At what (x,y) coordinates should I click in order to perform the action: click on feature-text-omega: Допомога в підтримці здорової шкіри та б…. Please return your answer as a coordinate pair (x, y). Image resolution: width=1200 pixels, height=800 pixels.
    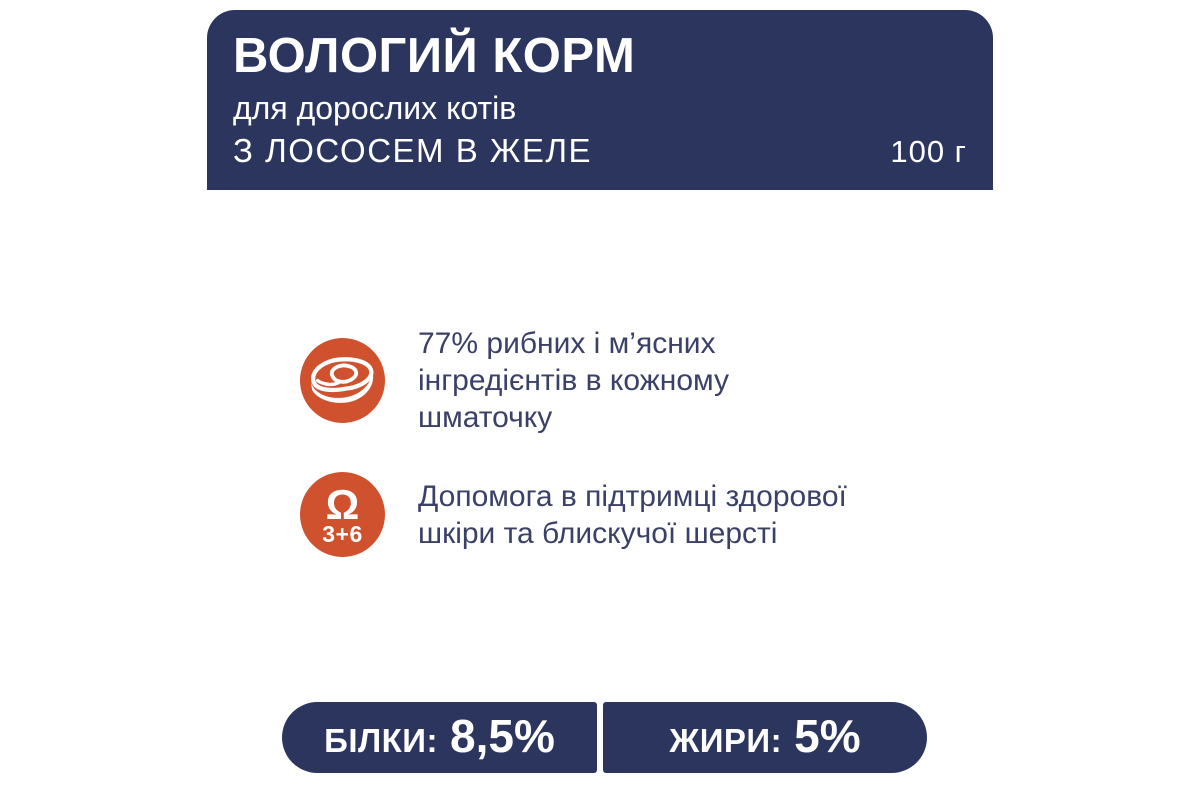
    Looking at the image, I should click on (632, 514).